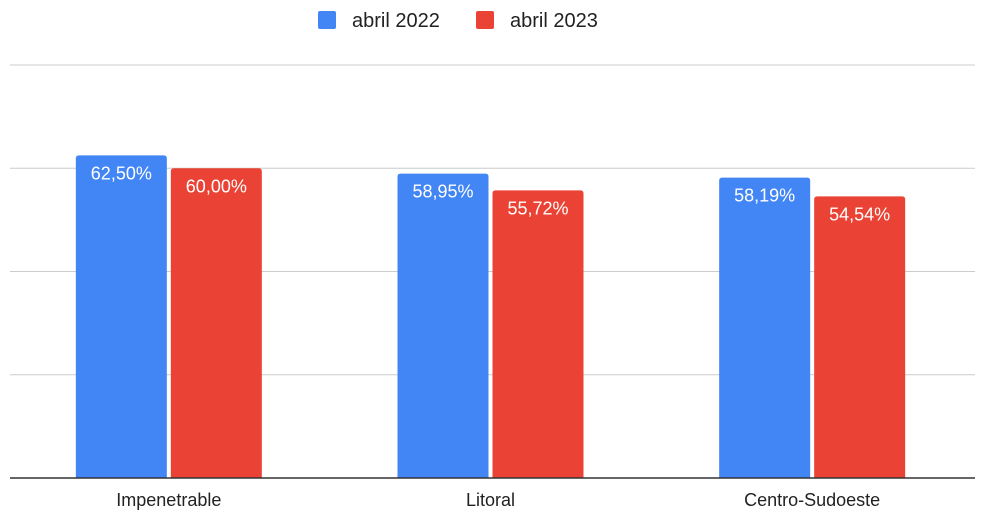  Describe the element at coordinates (859, 214) in the screenshot. I see `data-label: 54,54%` at that location.